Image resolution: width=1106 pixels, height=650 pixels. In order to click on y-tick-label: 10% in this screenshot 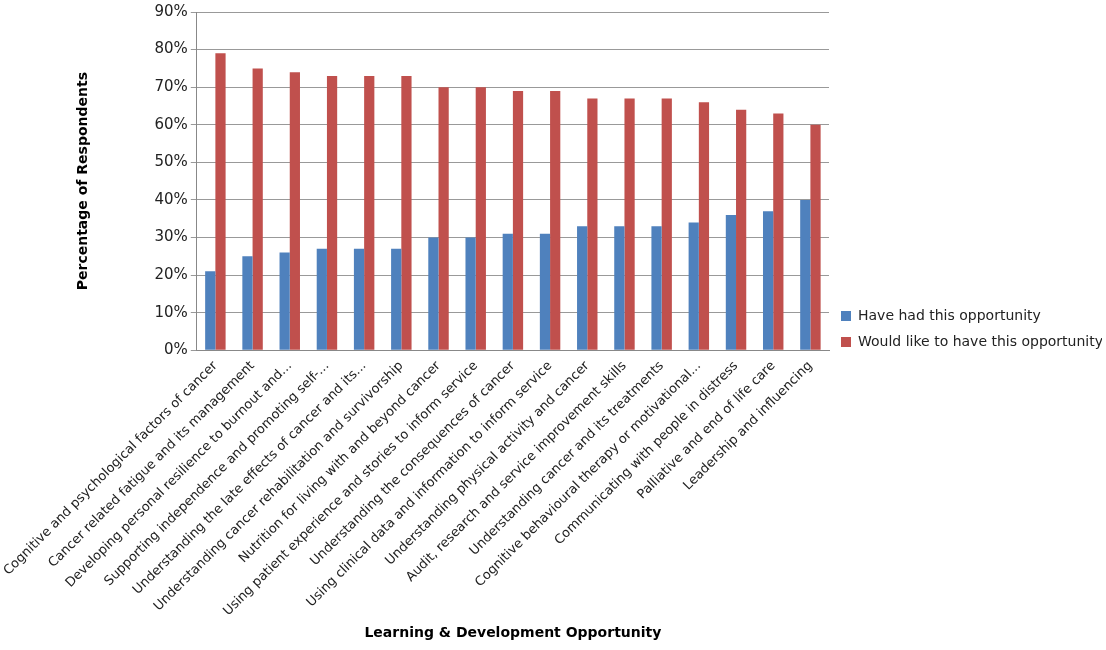, I will do `click(171, 311)`.